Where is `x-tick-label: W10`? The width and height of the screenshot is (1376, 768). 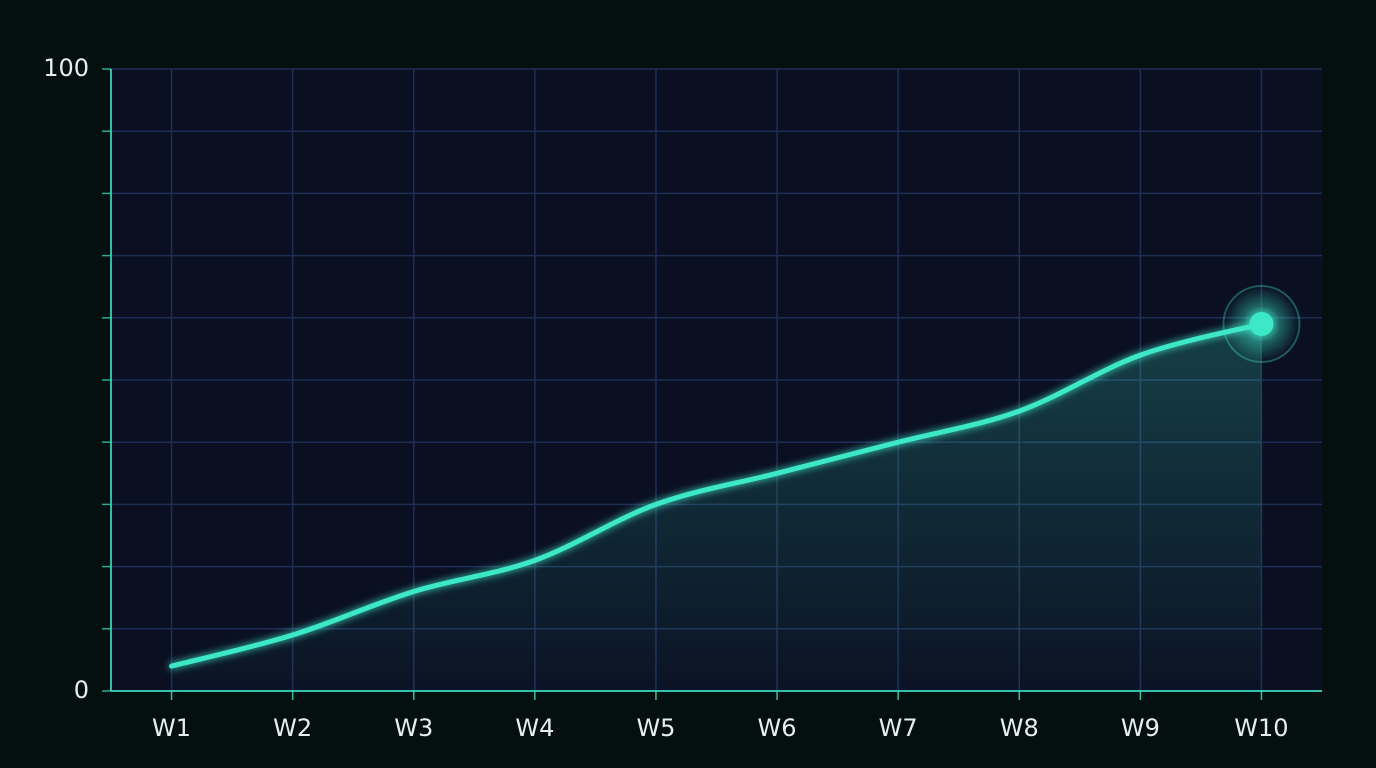 x-tick-label: W10 is located at coordinates (1261, 728).